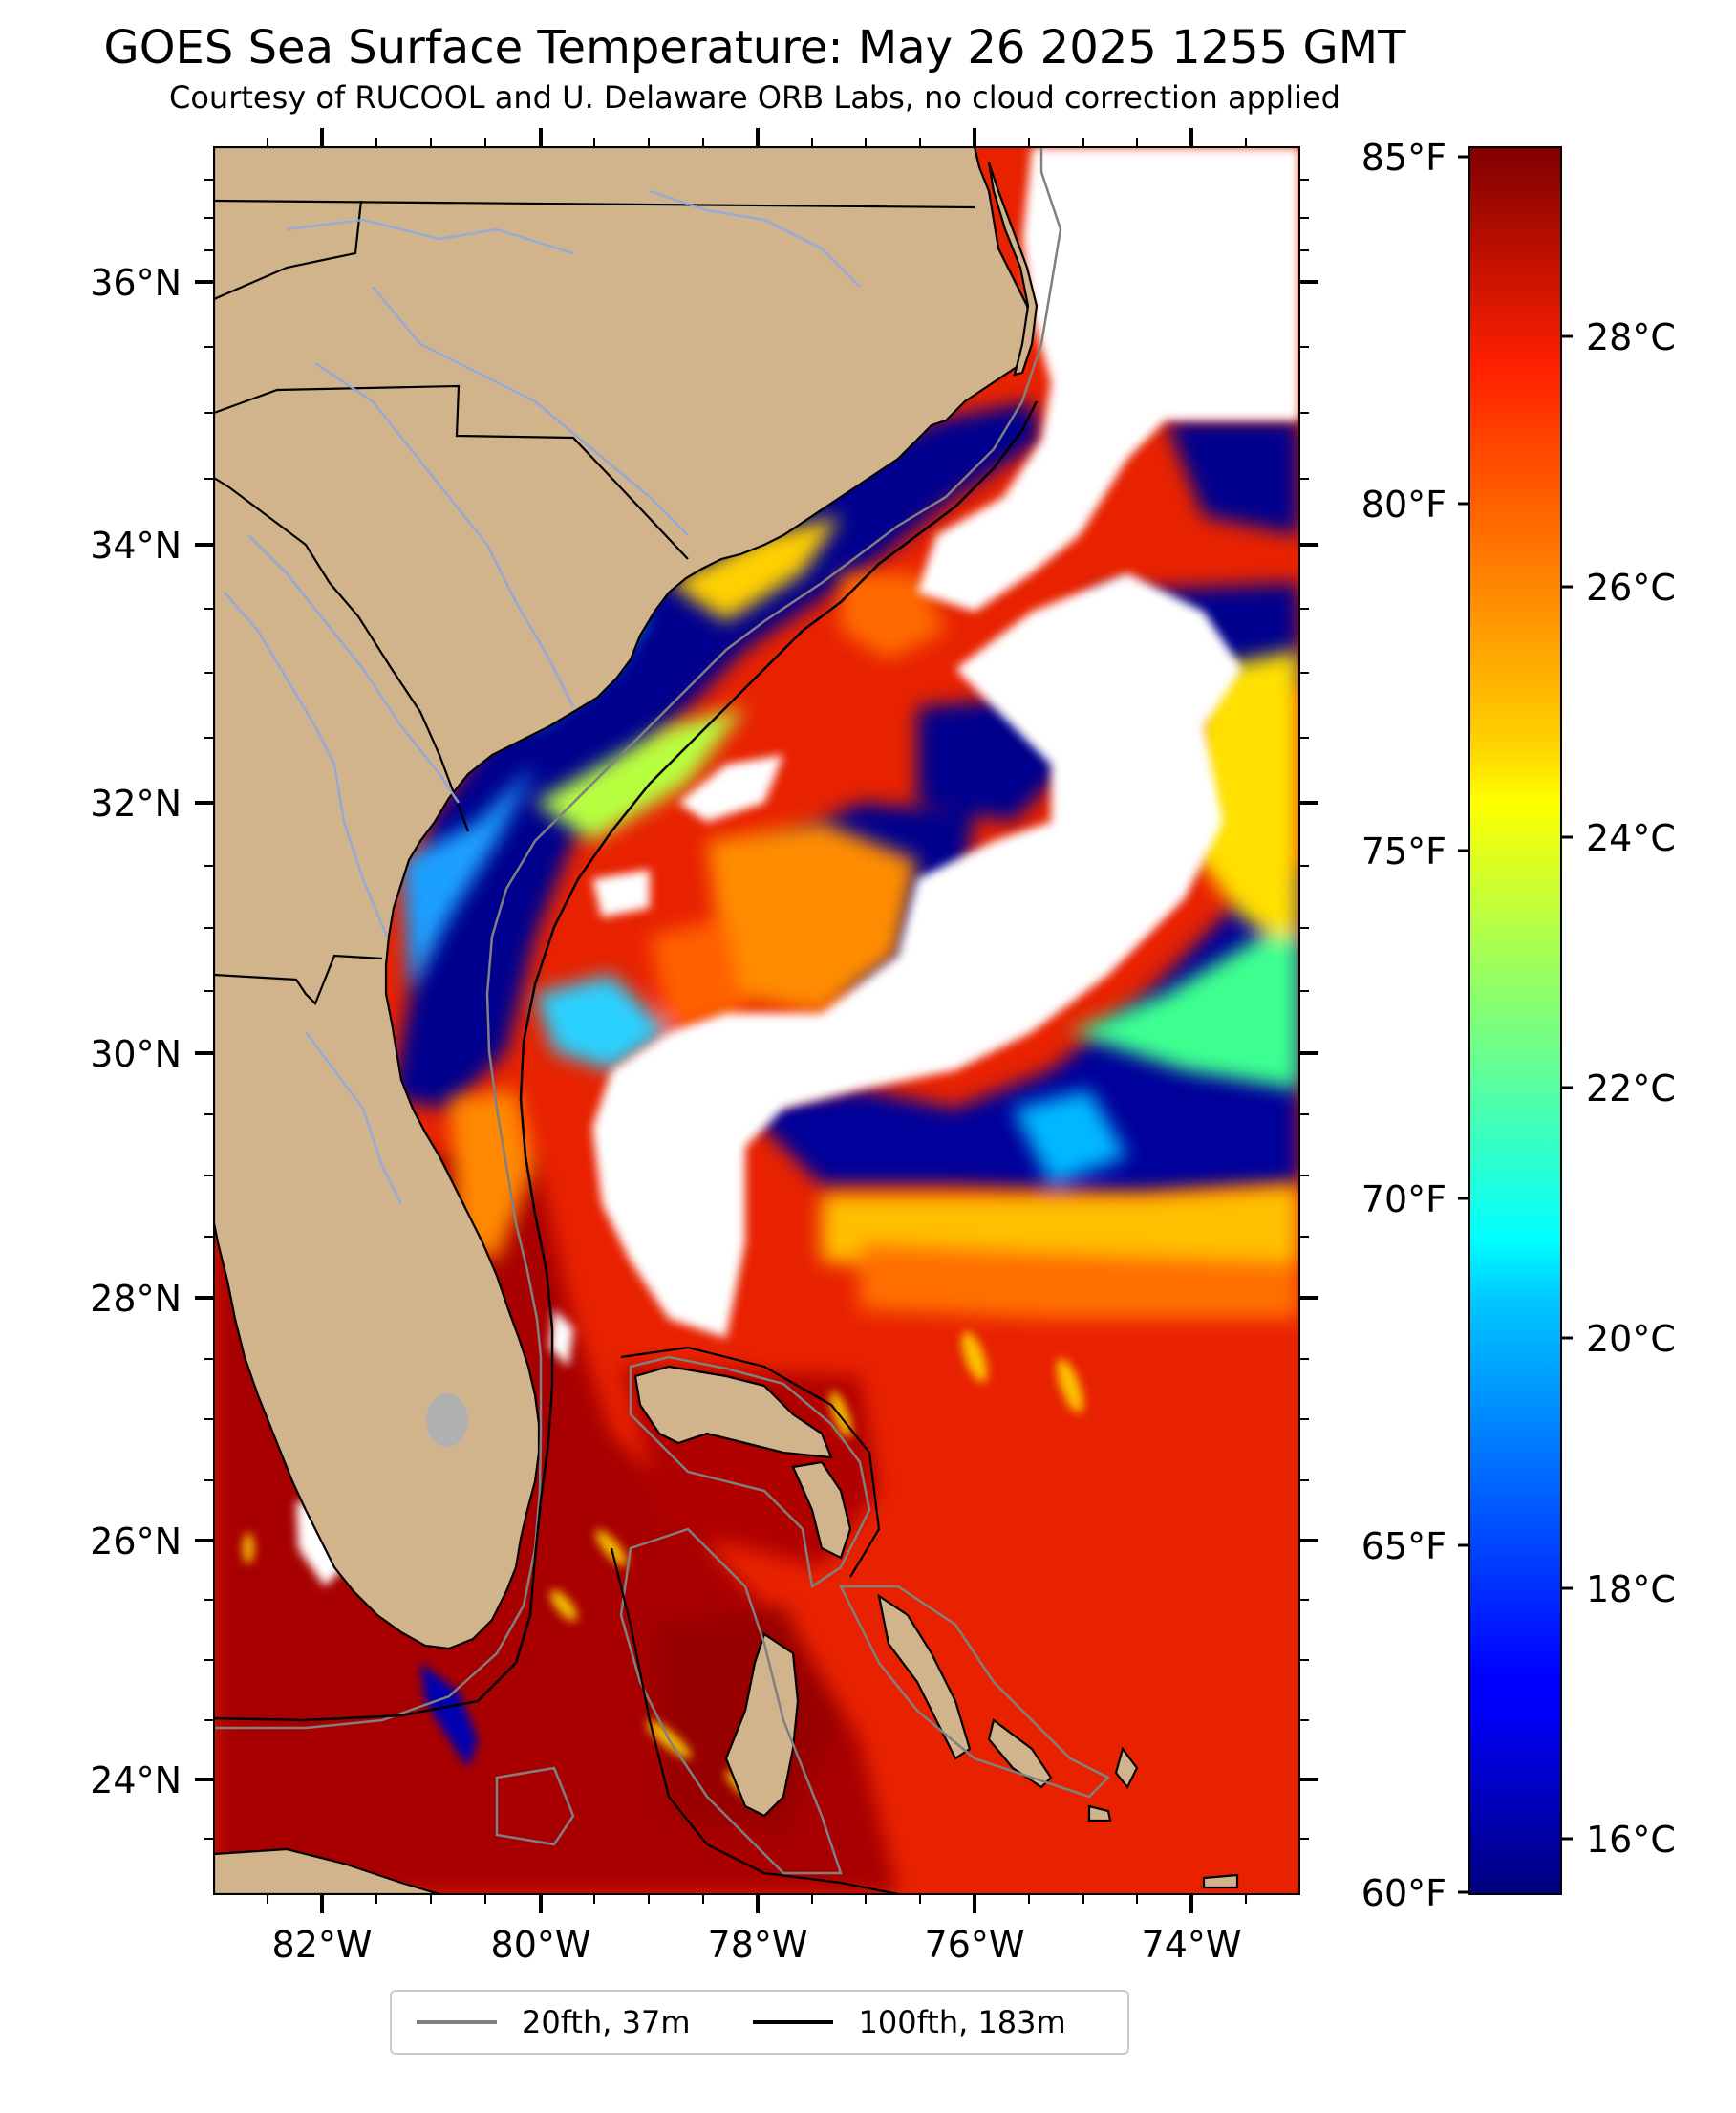  Describe the element at coordinates (136, 1780) in the screenshot. I see `lat-label: 24°N` at that location.